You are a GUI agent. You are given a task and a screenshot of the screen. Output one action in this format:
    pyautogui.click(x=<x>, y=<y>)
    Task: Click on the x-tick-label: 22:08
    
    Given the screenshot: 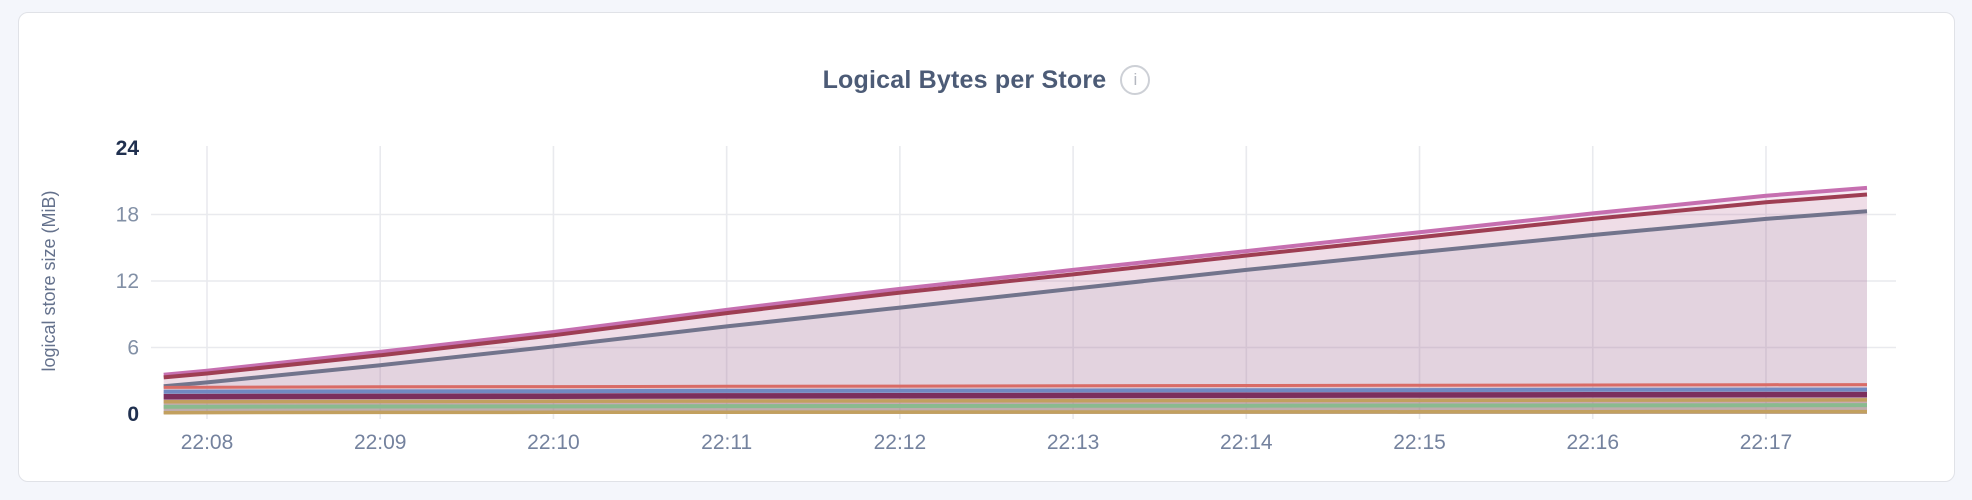 What is the action you would take?
    pyautogui.click(x=207, y=442)
    